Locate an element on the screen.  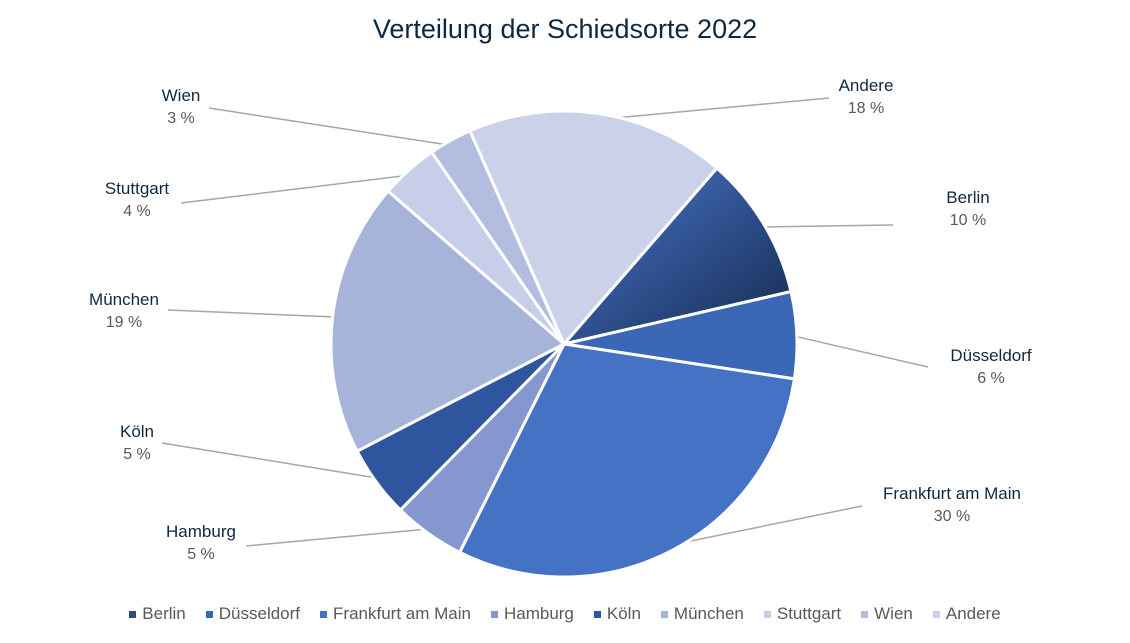
slice-value-label: 6 % is located at coordinates (991, 378).